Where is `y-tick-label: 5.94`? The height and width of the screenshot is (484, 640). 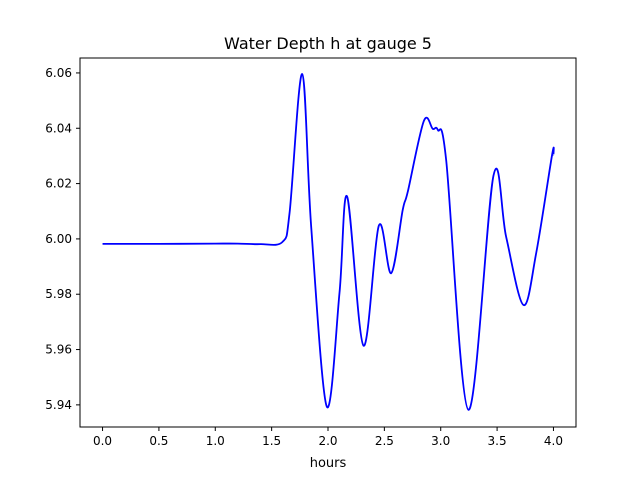 y-tick-label: 5.94 is located at coordinates (58, 405).